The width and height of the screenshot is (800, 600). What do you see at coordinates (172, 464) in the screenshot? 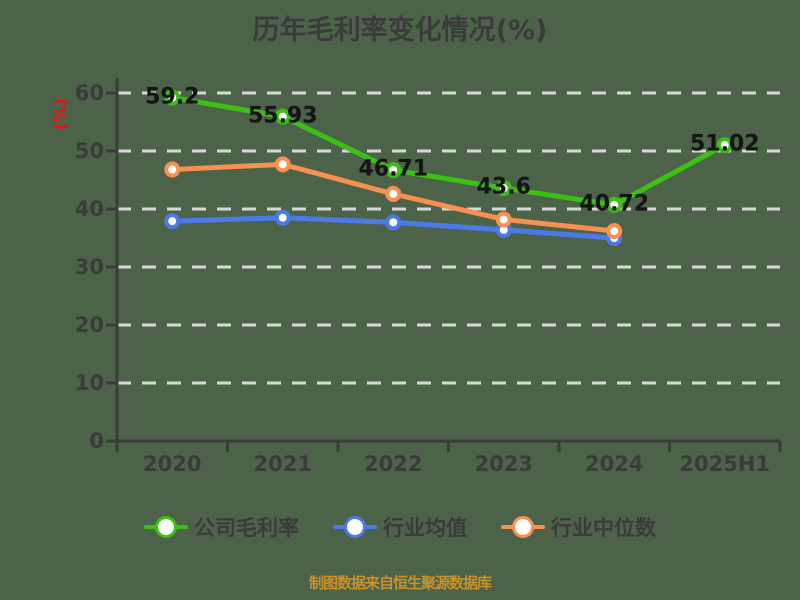
I see `x-tick-label: 2020` at bounding box center [172, 464].